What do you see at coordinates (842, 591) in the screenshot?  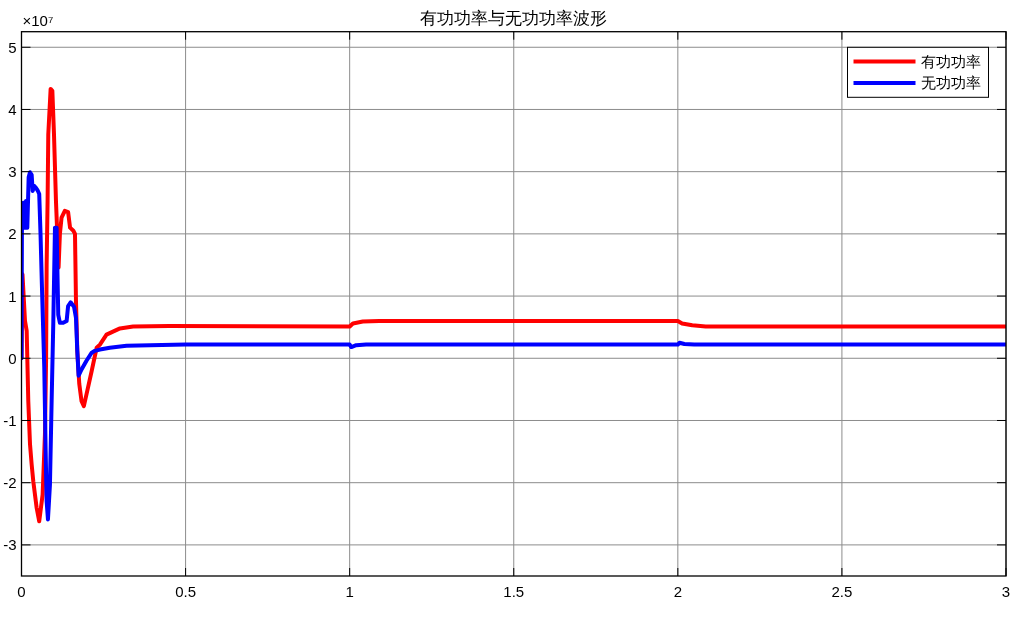 I see `x-tick-label: 2.5` at bounding box center [842, 591].